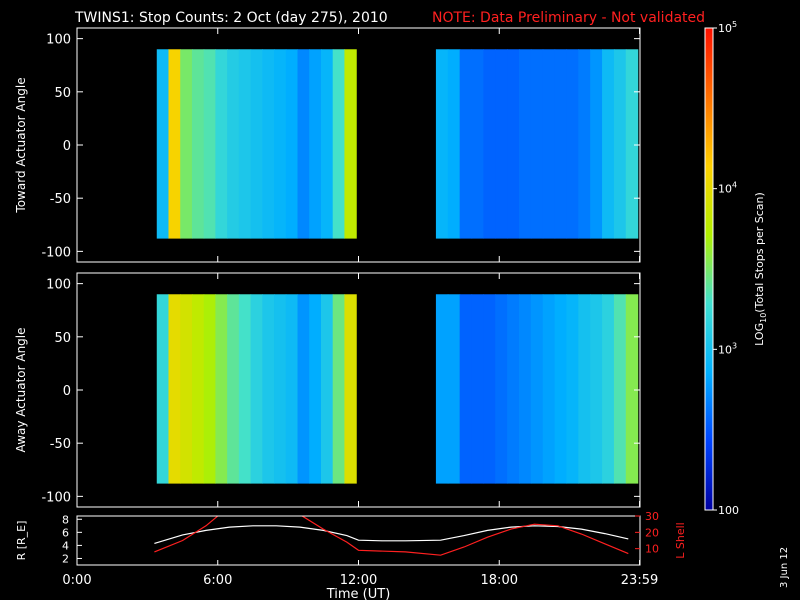 The width and height of the screenshot is (800, 600). What do you see at coordinates (358, 593) in the screenshot?
I see `x-axis-label: Time (UT)` at bounding box center [358, 593].